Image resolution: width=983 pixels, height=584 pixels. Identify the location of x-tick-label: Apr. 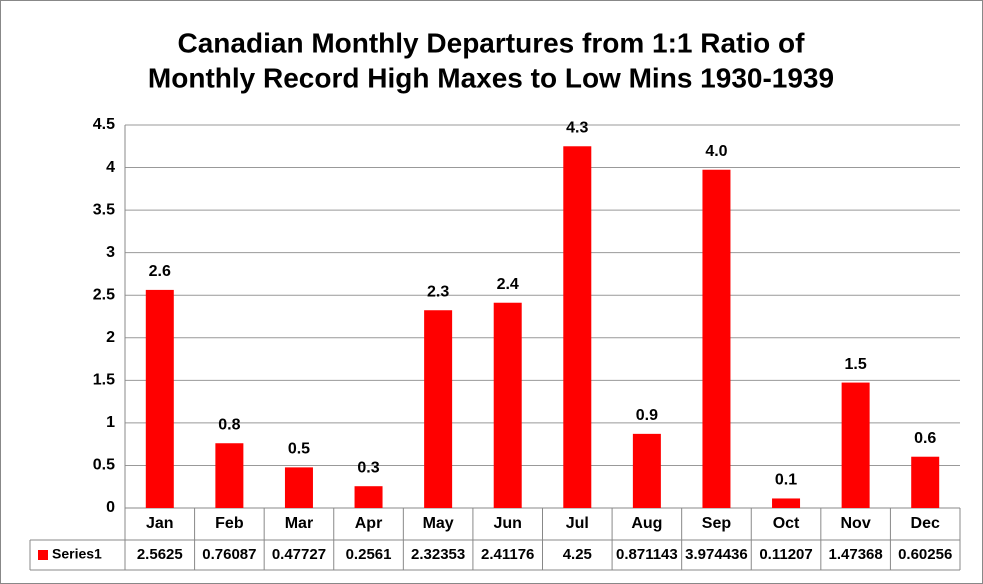
(369, 523).